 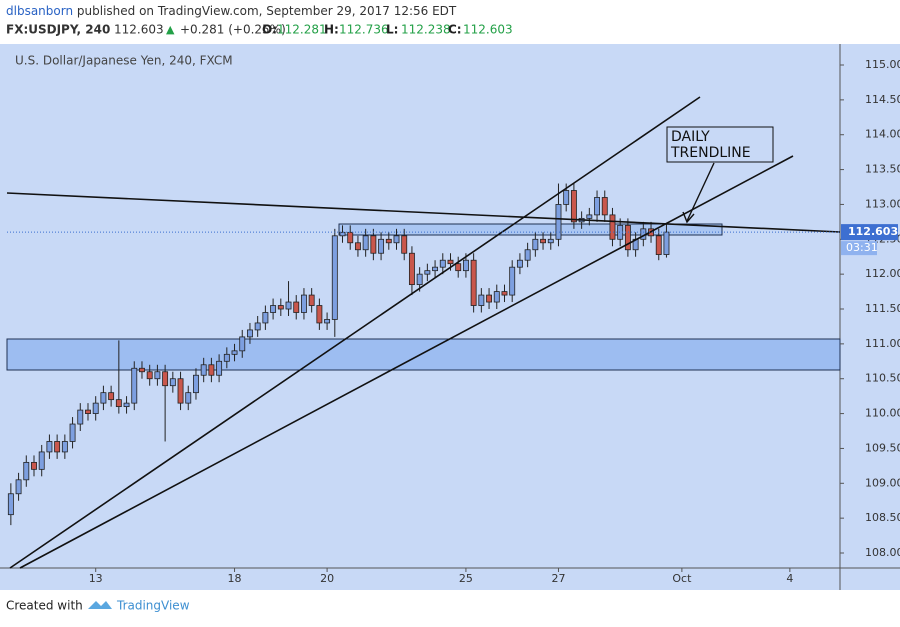 I want to click on ohlc-label: H:, so click(x=331, y=30).